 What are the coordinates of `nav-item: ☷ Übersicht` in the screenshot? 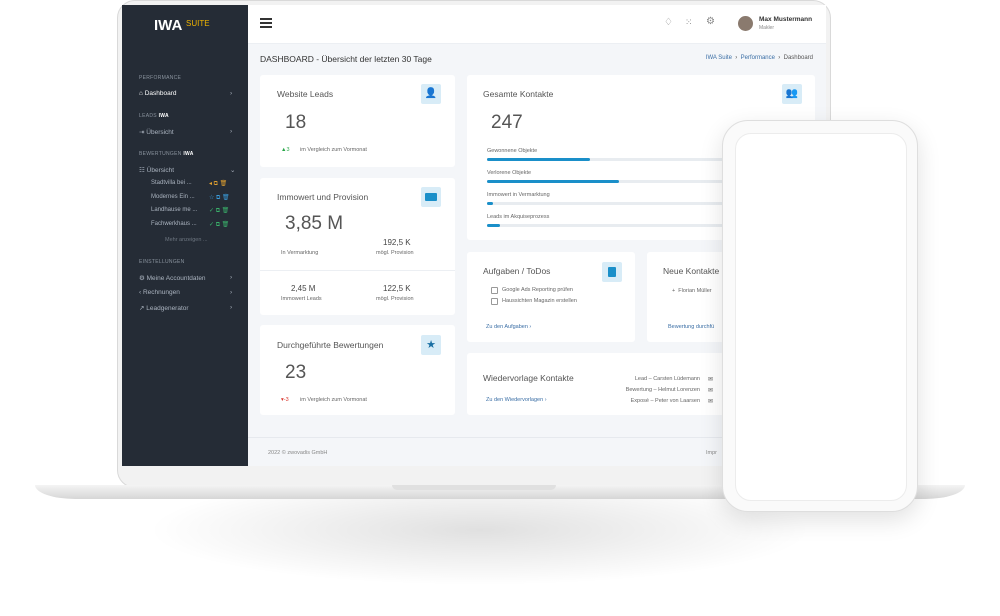 It's located at (157, 170).